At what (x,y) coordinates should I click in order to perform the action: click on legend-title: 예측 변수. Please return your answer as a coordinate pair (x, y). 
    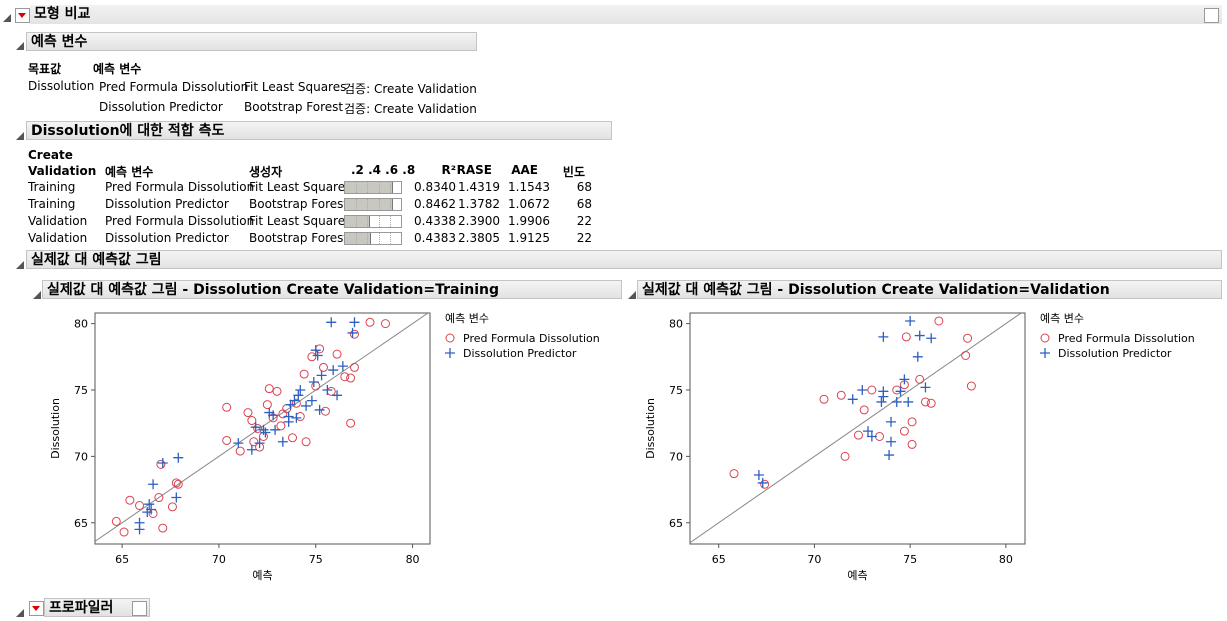
    Looking at the image, I should click on (467, 318).